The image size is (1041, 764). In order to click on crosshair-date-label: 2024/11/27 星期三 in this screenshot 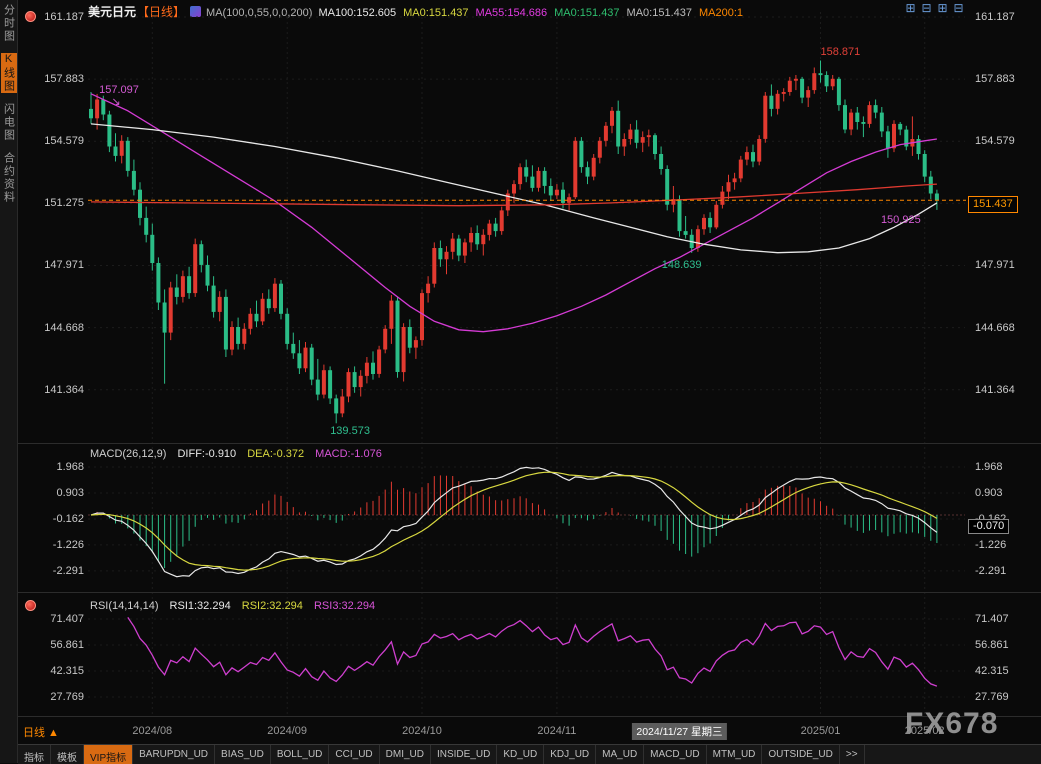, I will do `click(679, 731)`.